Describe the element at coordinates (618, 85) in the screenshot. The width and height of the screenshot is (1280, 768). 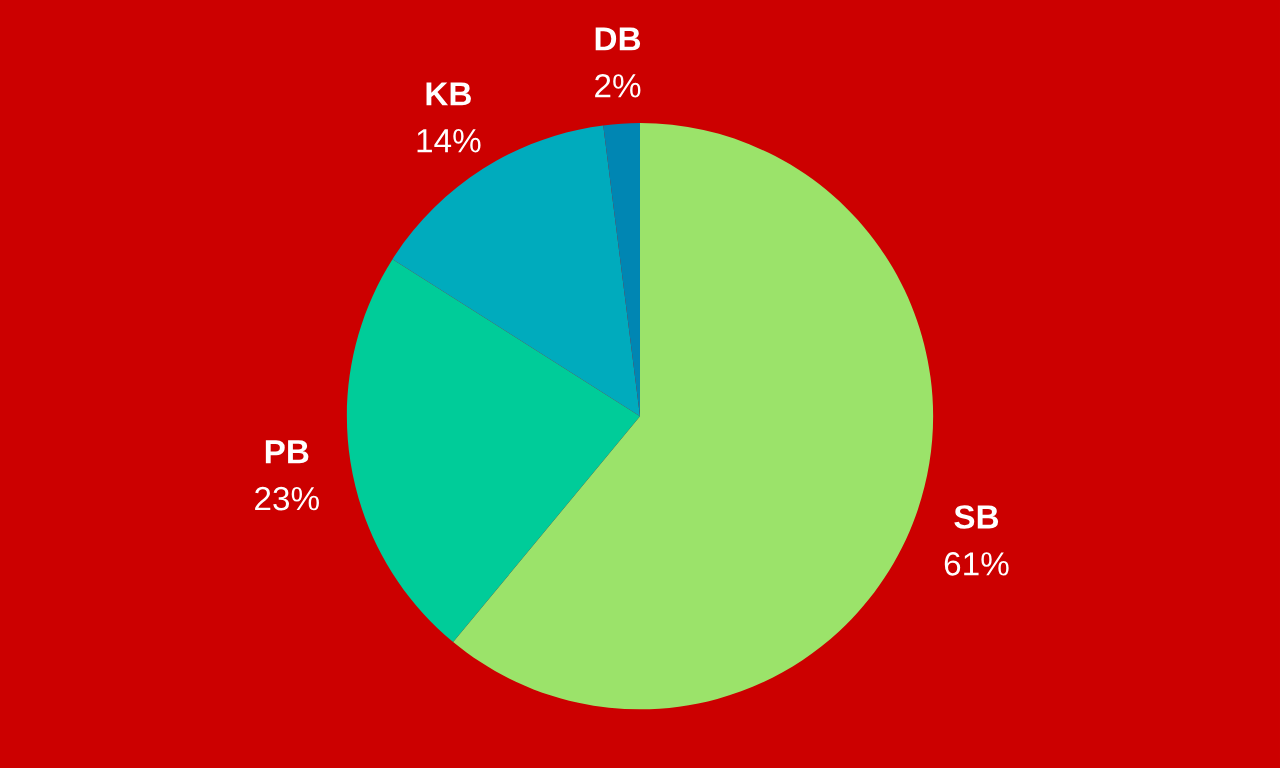
I see `data-label: 2%` at that location.